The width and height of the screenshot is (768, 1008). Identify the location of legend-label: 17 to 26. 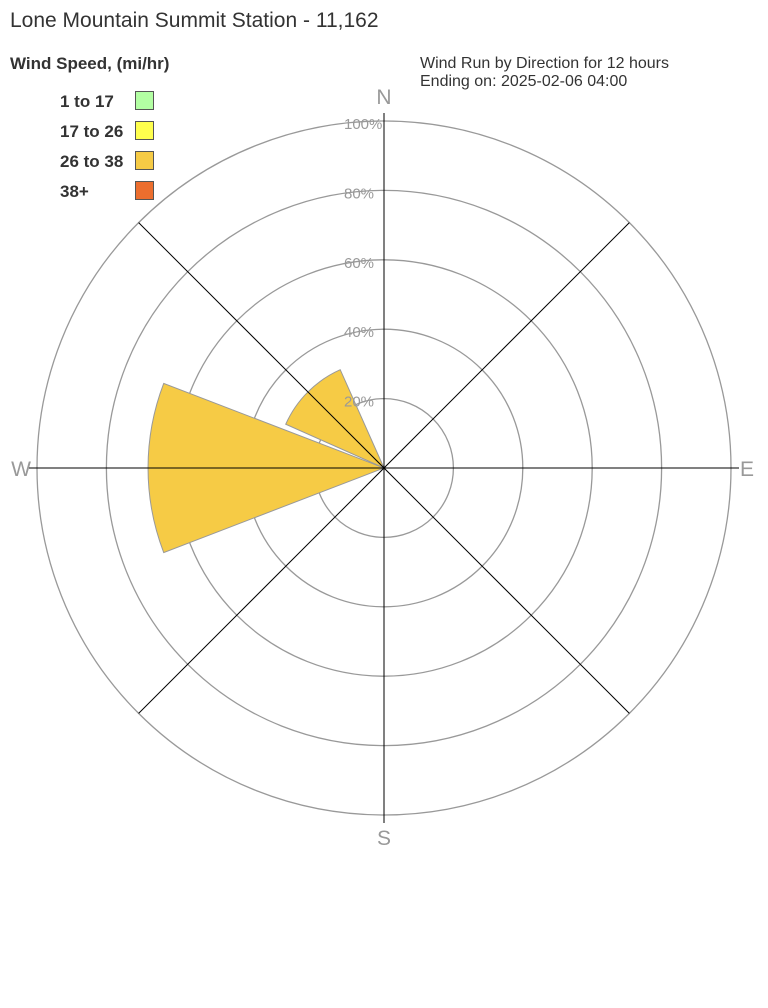
(92, 131).